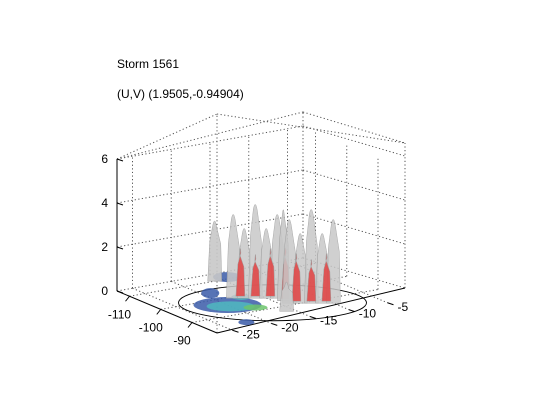  What do you see at coordinates (403, 307) in the screenshot?
I see `y-tick-label: -5` at bounding box center [403, 307].